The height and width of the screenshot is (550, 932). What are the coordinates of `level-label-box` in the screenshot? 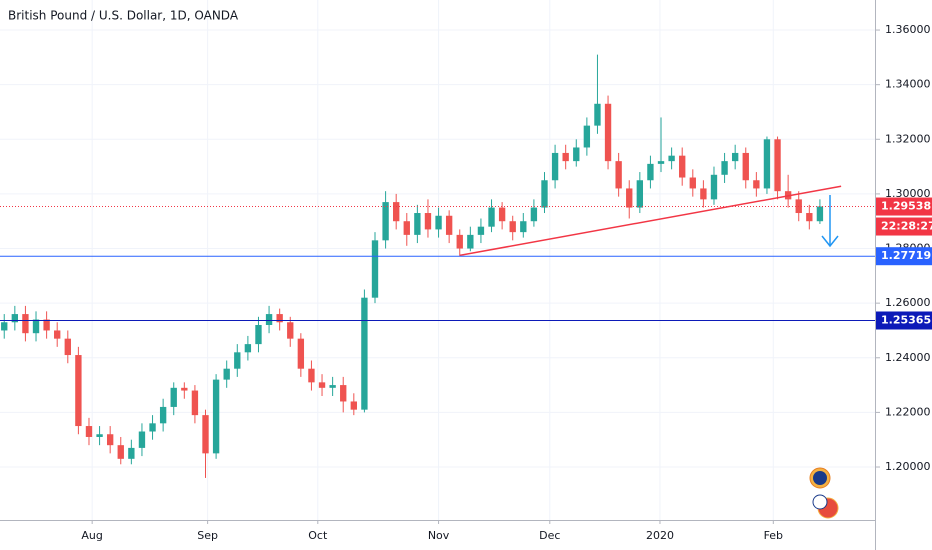 It's located at (904, 256).